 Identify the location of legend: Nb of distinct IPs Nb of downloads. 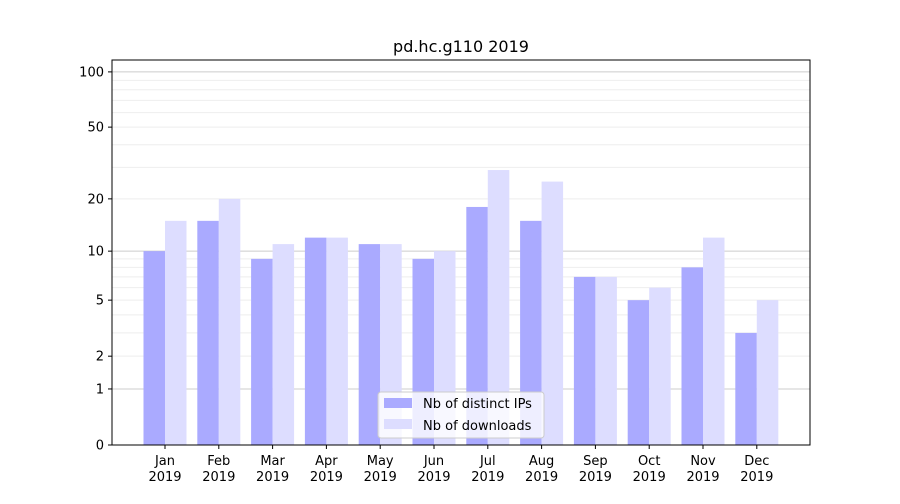
(461, 415).